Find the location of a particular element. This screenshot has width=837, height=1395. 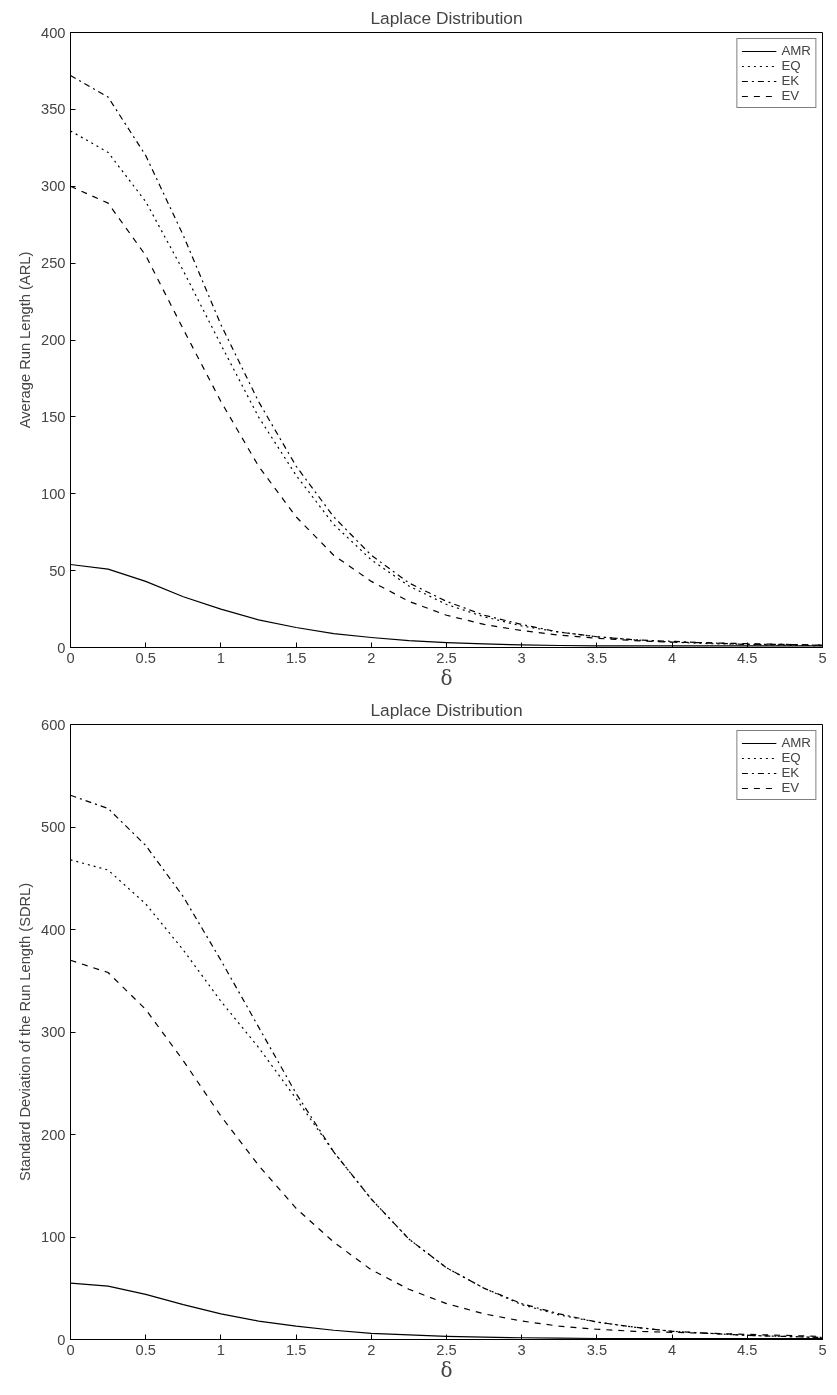

y-tick-label: 150 is located at coordinates (53, 416).